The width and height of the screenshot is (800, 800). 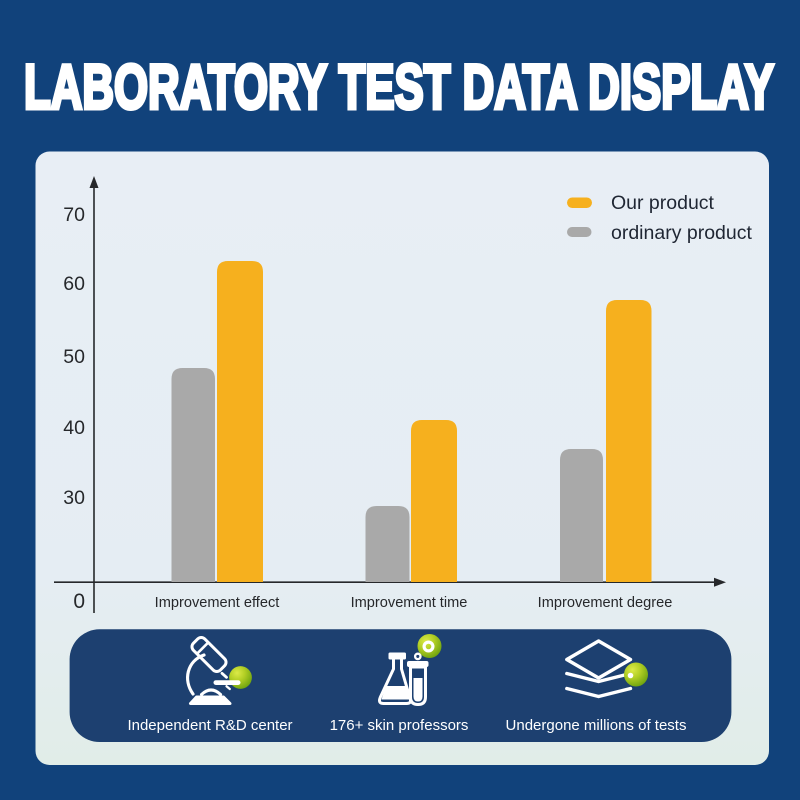 I want to click on svg-text: Improvement effect, so click(x=217, y=603).